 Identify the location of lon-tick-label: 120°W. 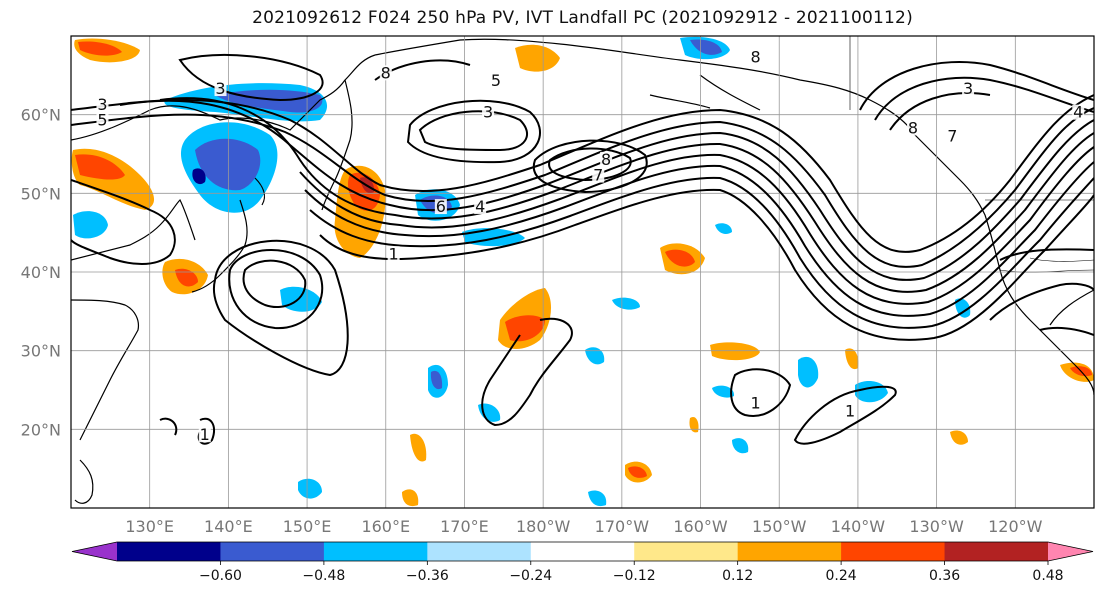
(1015, 526).